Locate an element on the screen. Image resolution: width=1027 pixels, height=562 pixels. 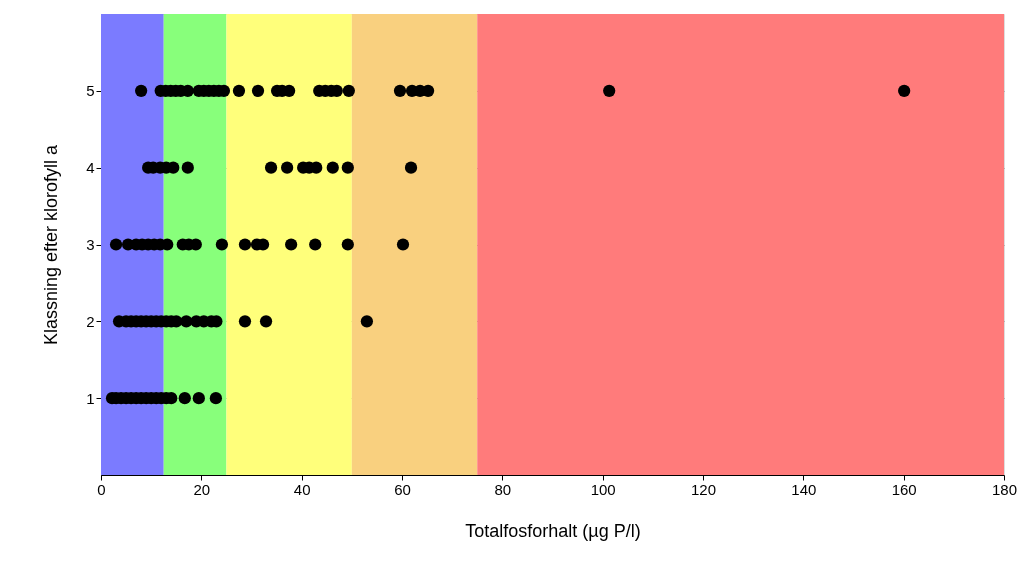
y-tick-label: 4 is located at coordinates (90, 168).